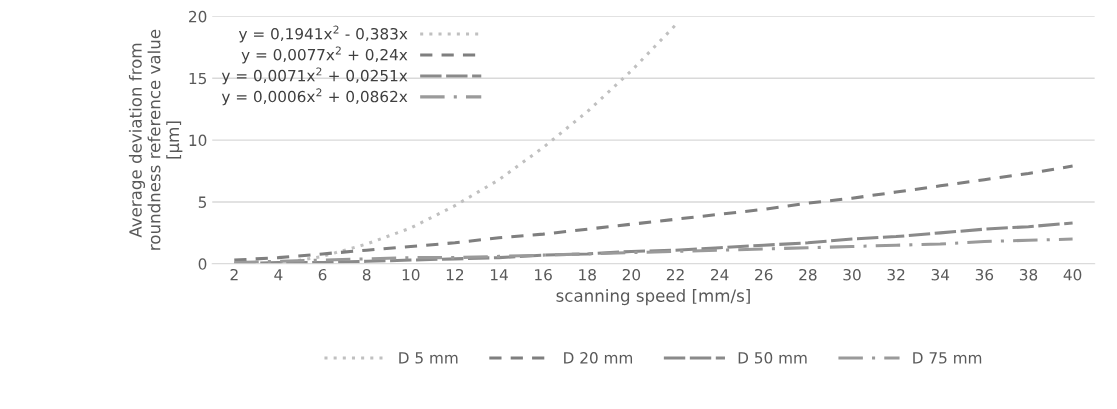 The image size is (1117, 409). I want to click on x-tick-label: 36, so click(984, 274).